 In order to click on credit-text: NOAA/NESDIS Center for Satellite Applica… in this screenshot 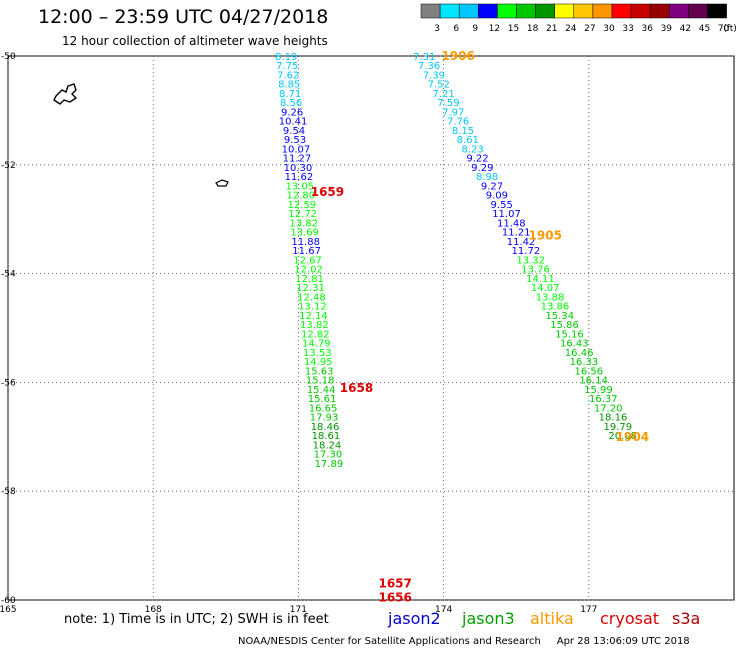, I will do `click(464, 641)`.